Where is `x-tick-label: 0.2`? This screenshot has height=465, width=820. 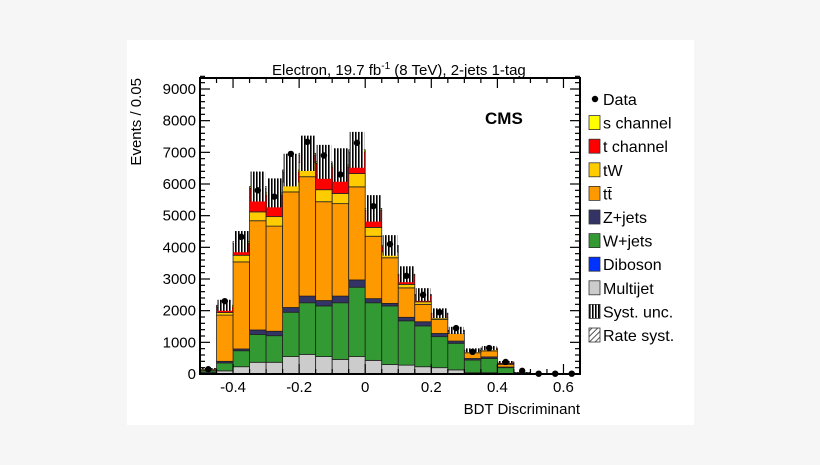
x-tick-label: 0.2 is located at coordinates (431, 387).